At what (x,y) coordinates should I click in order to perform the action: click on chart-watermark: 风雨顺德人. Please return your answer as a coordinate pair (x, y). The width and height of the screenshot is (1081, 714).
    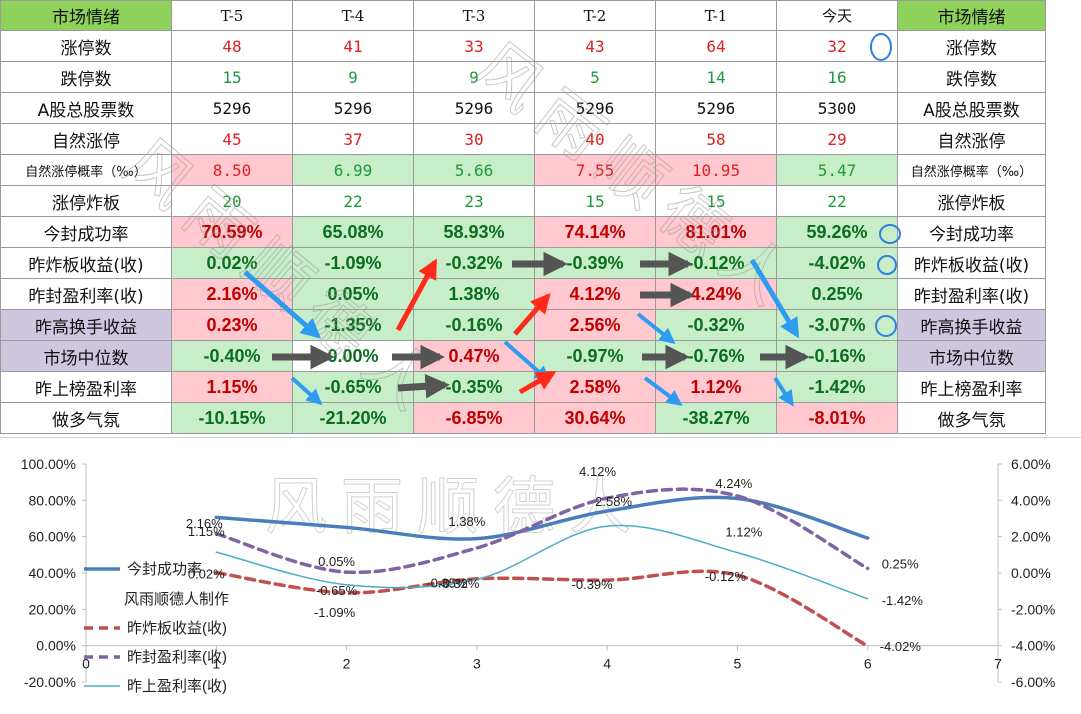
    Looking at the image, I should click on (455, 508).